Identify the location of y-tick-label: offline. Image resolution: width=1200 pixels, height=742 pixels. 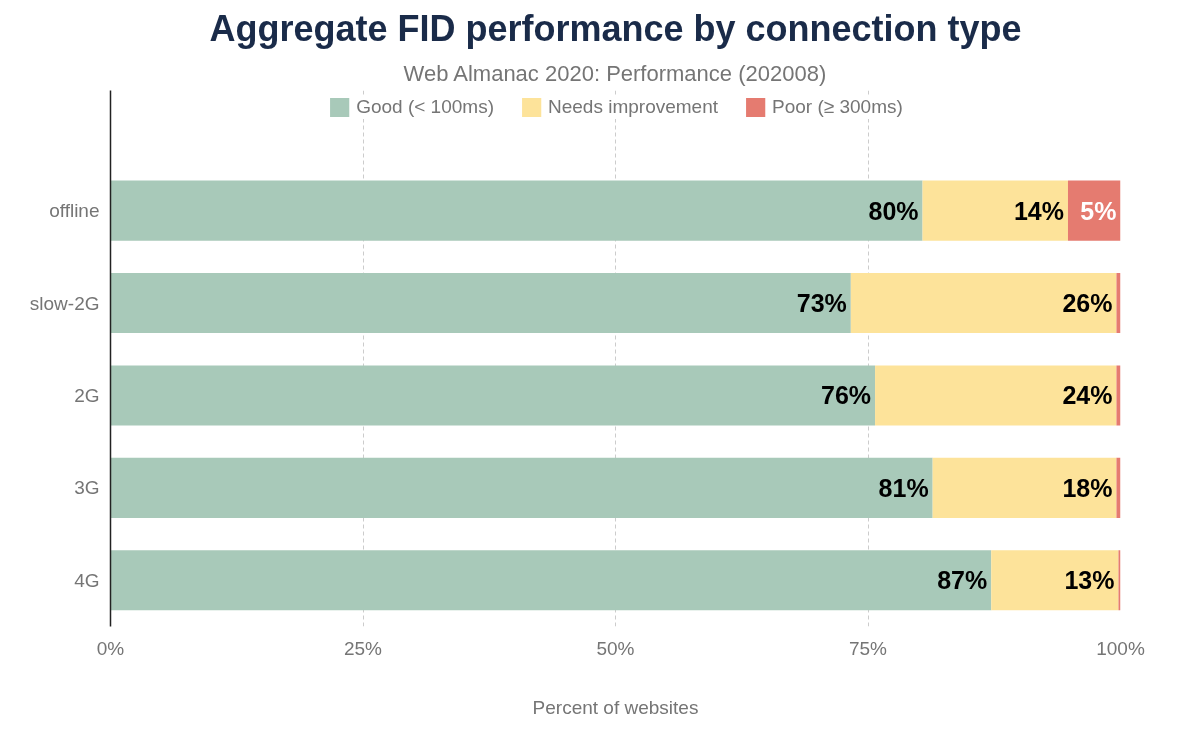
(74, 211).